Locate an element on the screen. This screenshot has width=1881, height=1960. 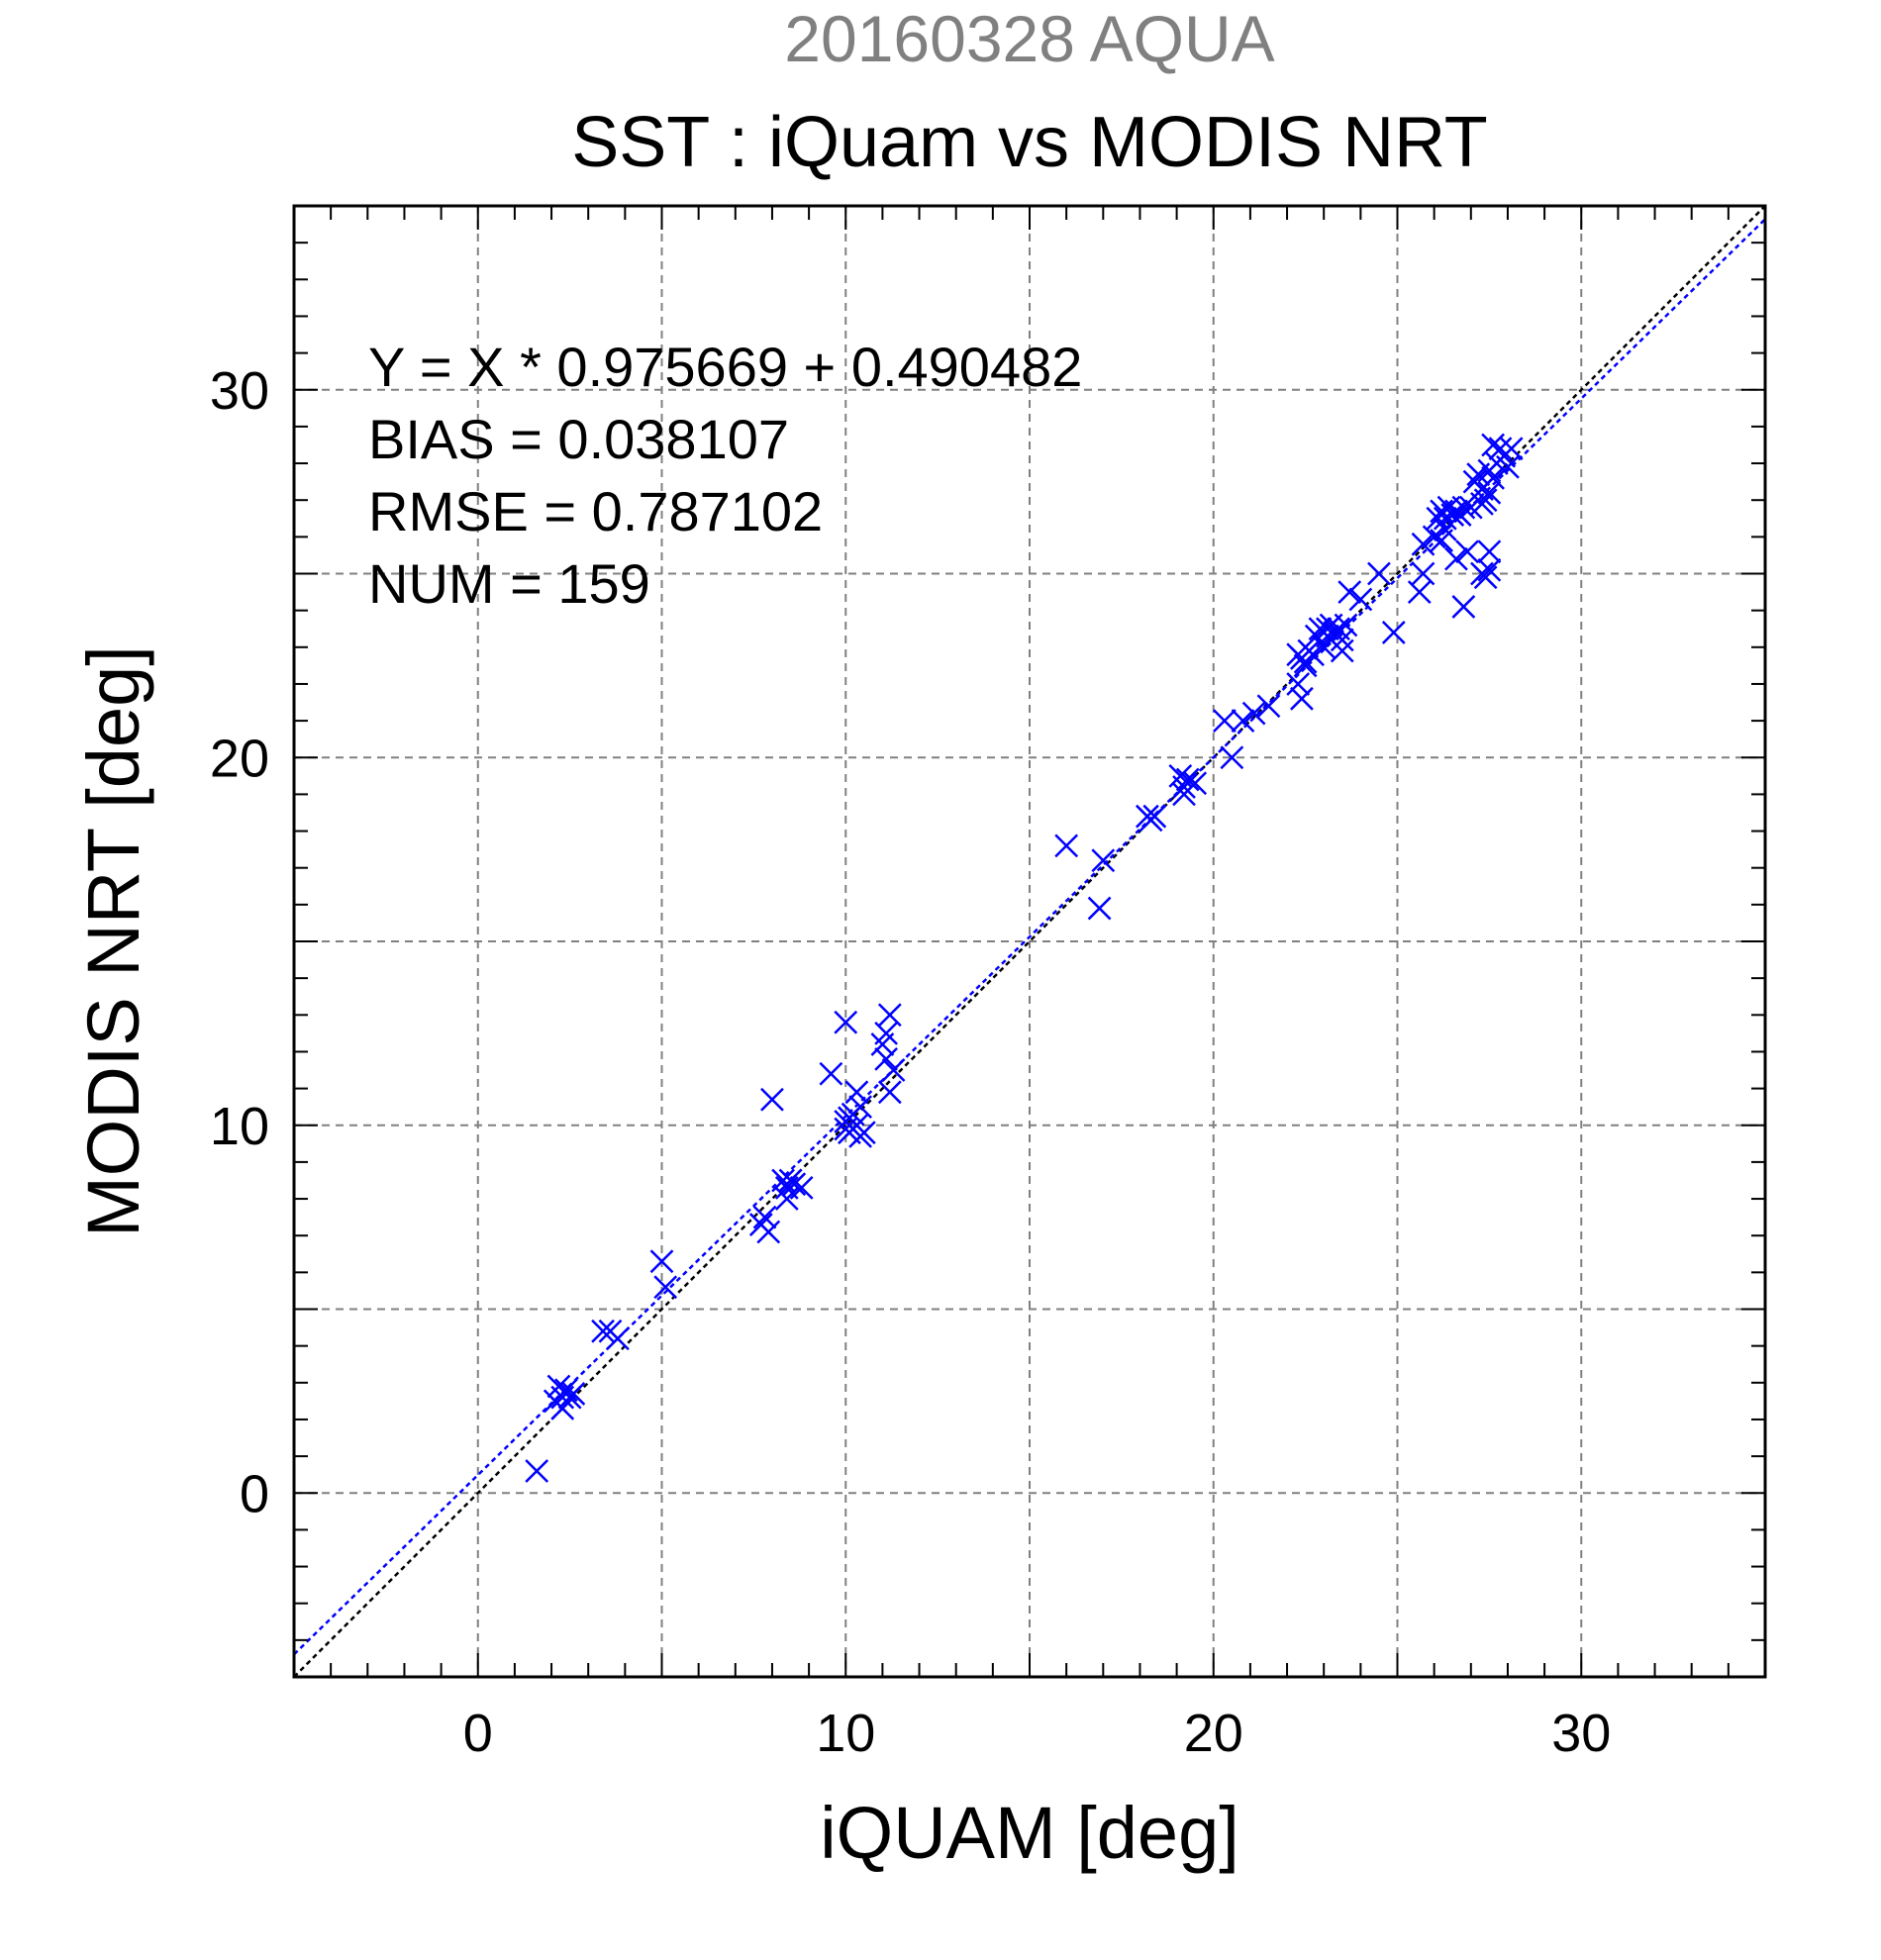
x-tick-label: 30 is located at coordinates (1581, 1733).